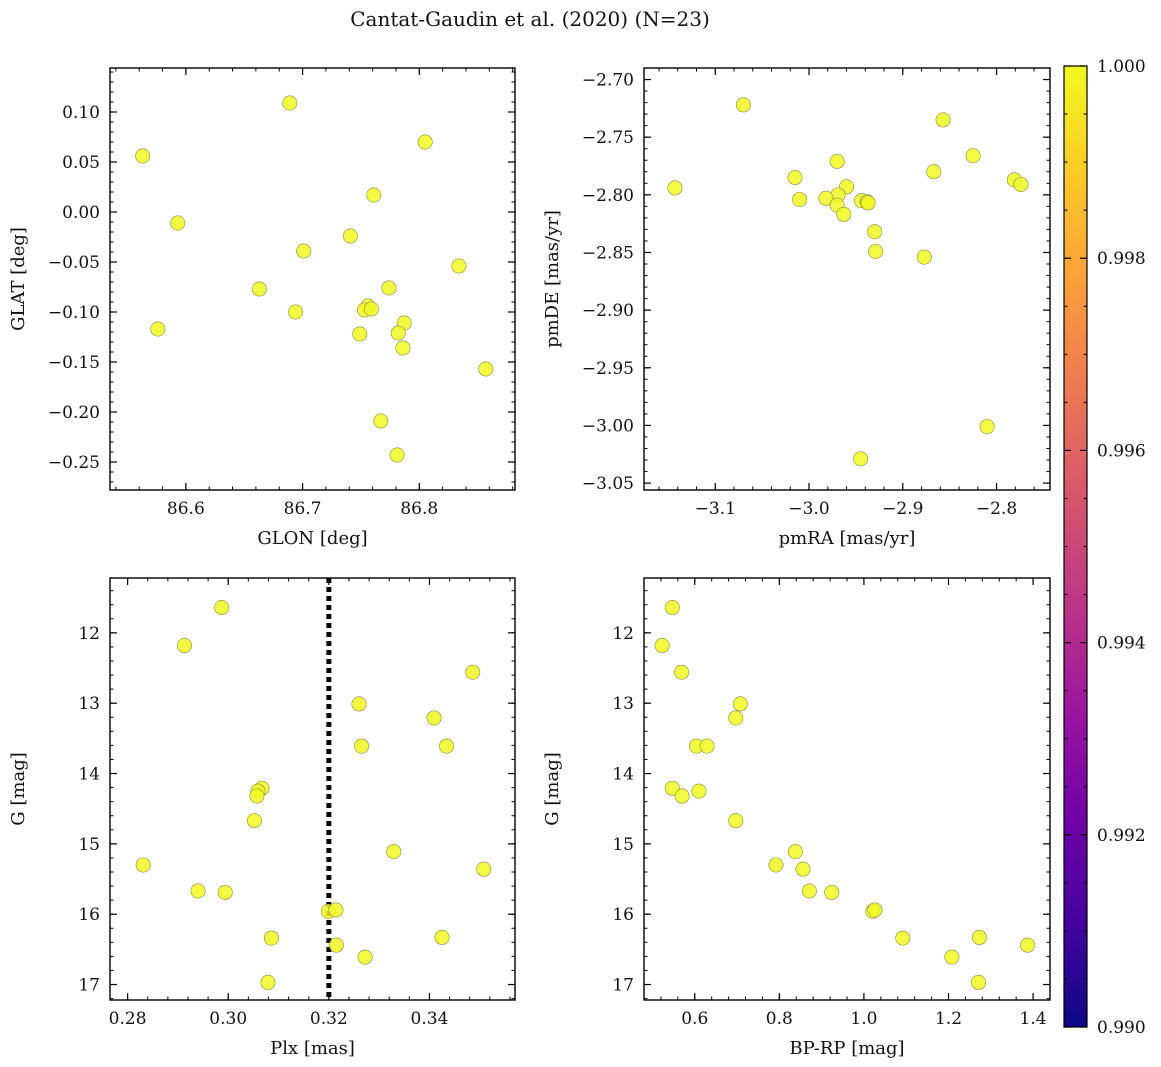 This screenshot has height=1067, width=1161. I want to click on y-tick-label: −2.80, so click(608, 196).